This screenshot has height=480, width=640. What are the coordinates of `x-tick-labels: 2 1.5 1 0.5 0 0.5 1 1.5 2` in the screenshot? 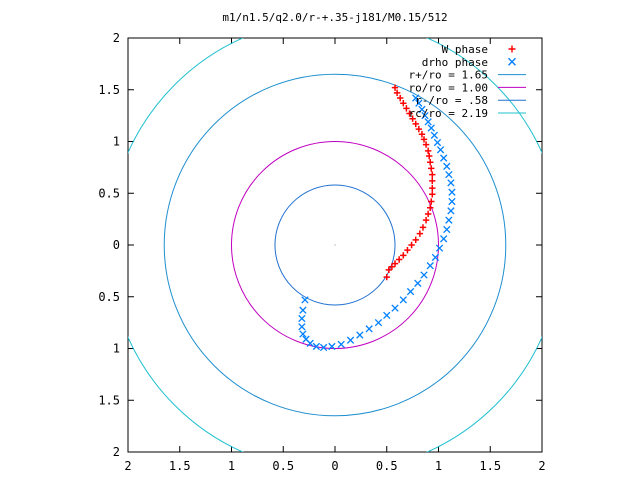 It's located at (334, 466).